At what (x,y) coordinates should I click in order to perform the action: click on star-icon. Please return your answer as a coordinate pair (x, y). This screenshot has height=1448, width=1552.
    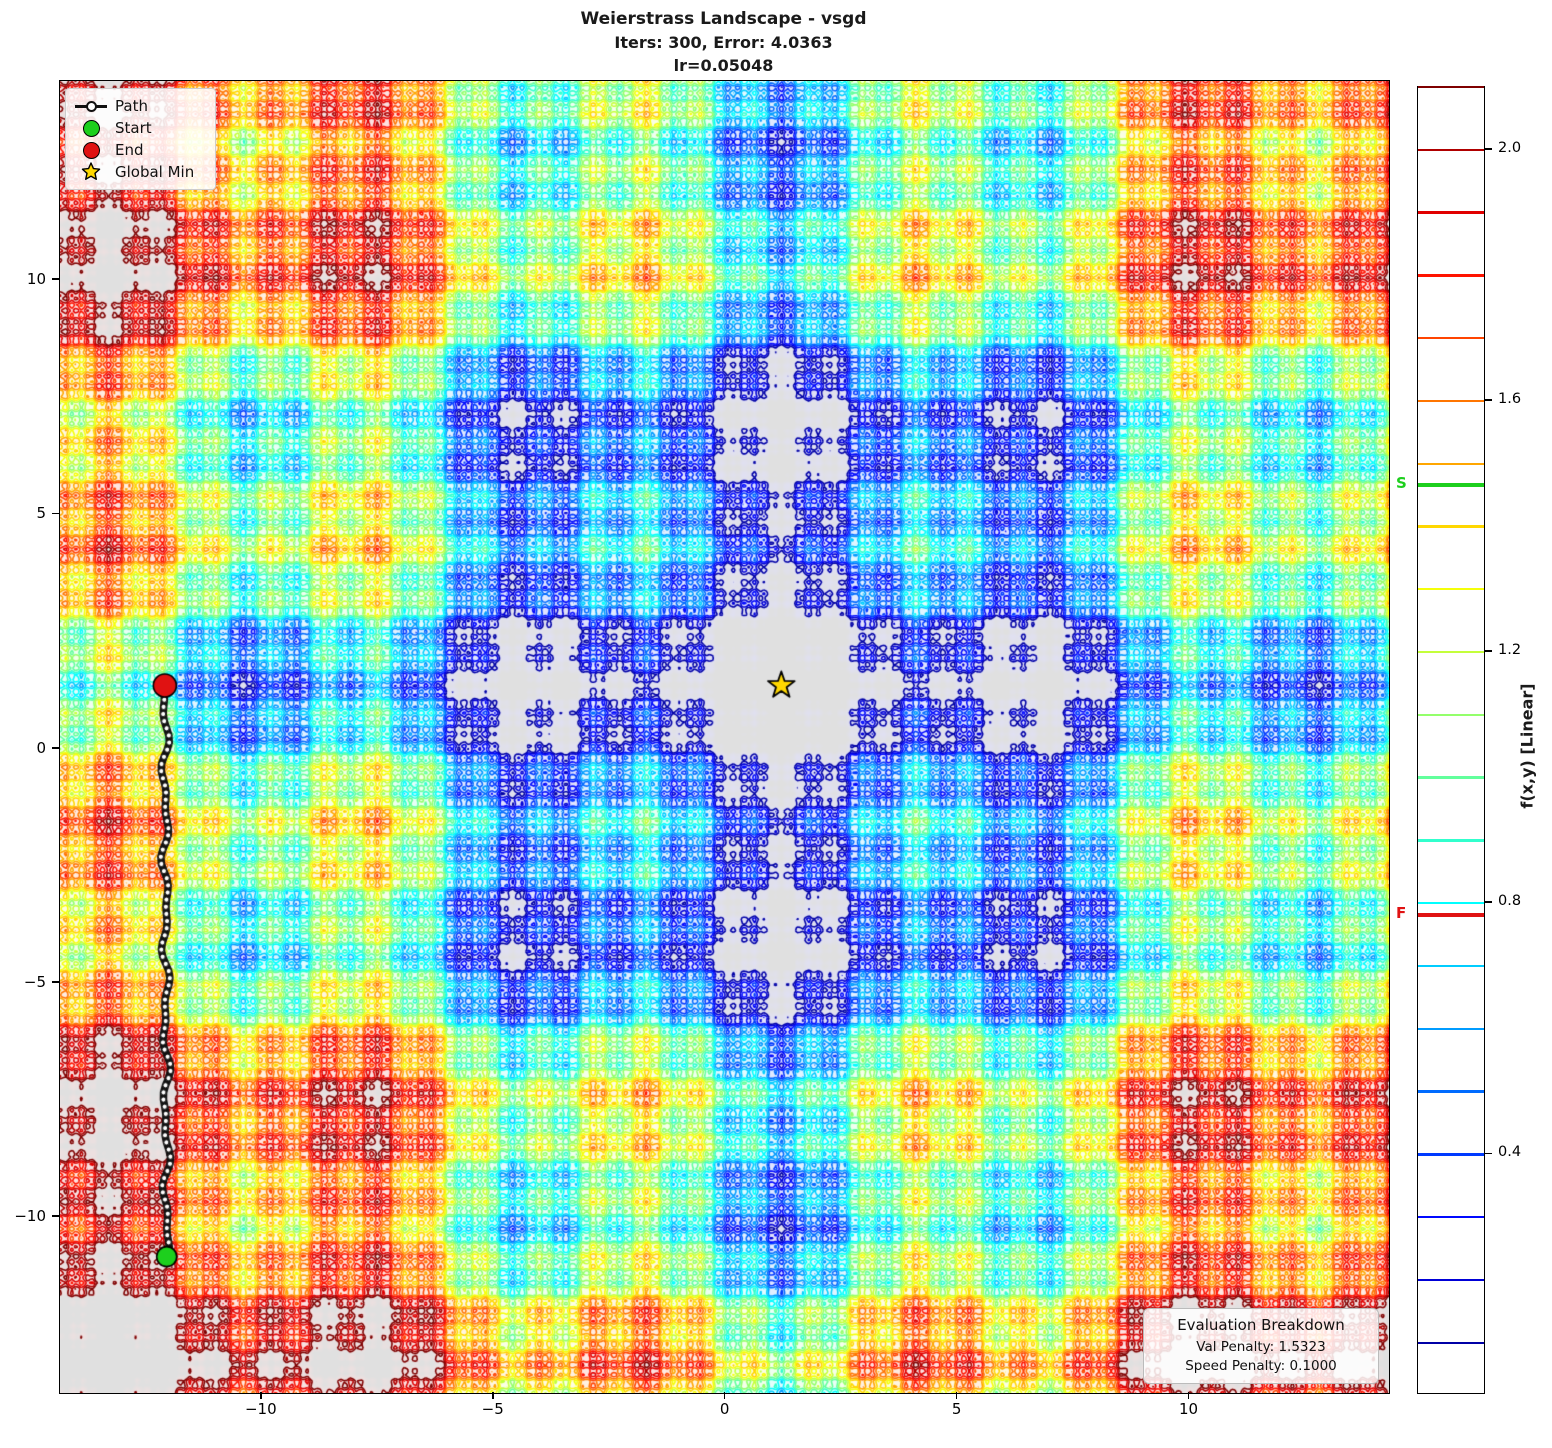
    Looking at the image, I should click on (91, 172).